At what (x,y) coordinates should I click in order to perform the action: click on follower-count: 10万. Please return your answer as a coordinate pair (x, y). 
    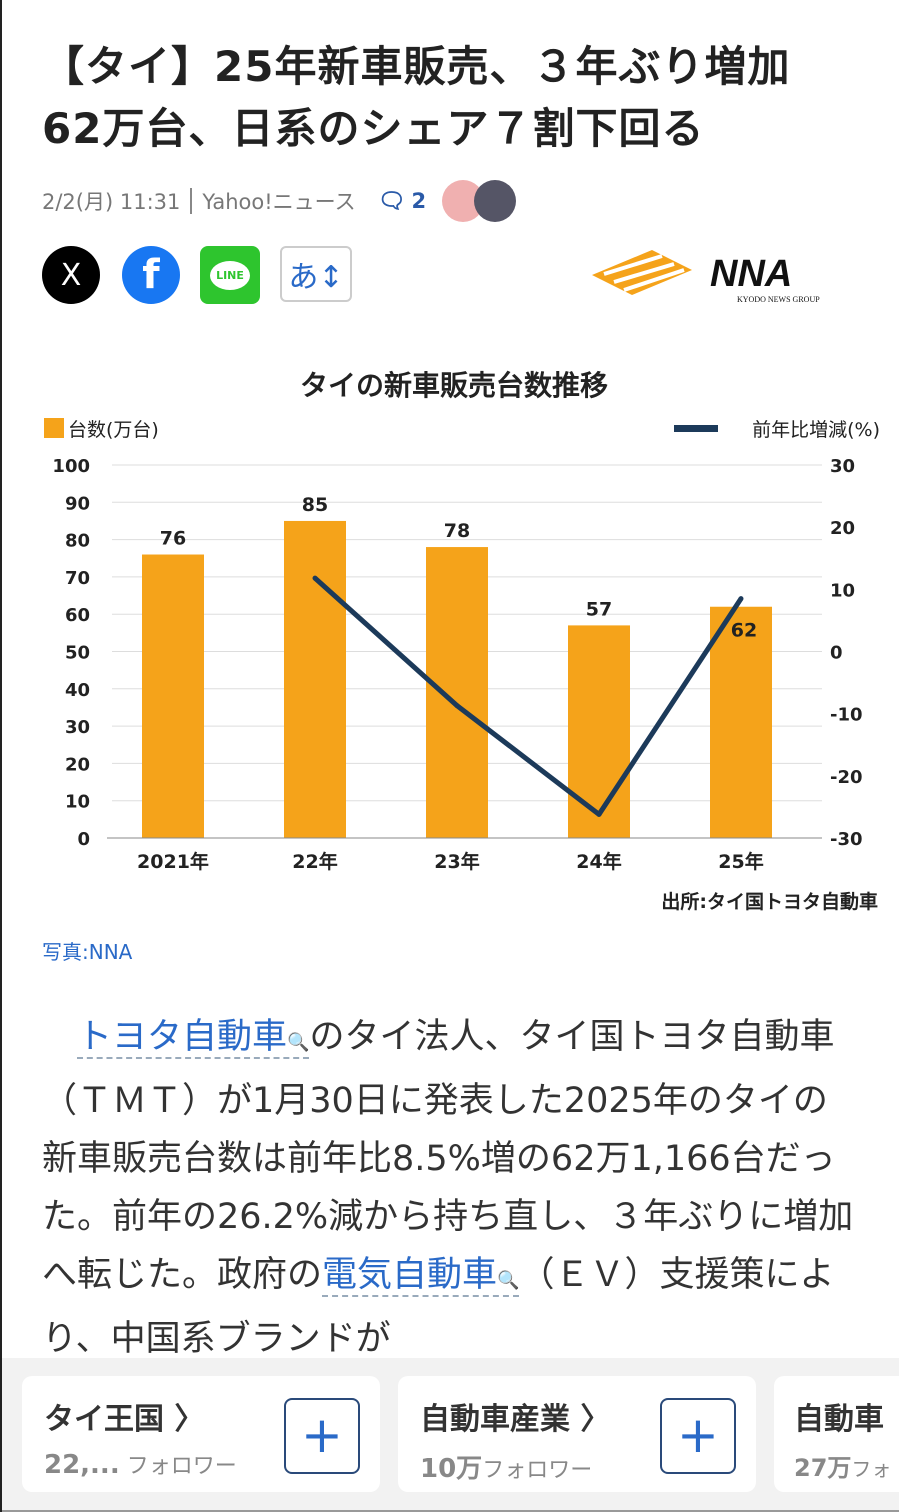
    Looking at the image, I should click on (451, 1469).